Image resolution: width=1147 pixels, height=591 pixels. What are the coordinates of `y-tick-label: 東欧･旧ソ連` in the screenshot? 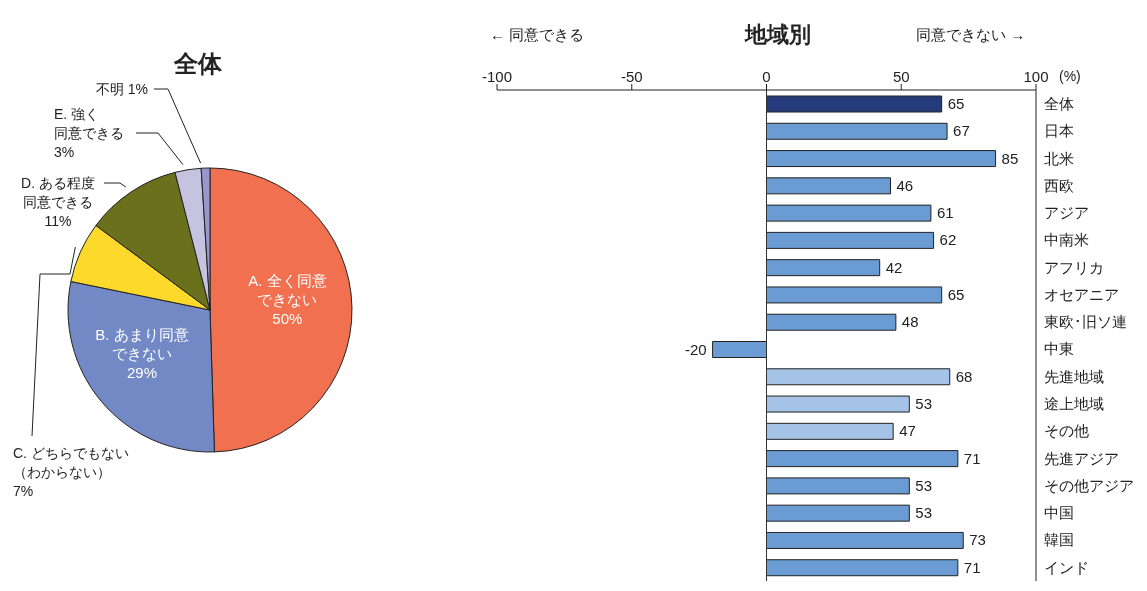 It's located at (1085, 322).